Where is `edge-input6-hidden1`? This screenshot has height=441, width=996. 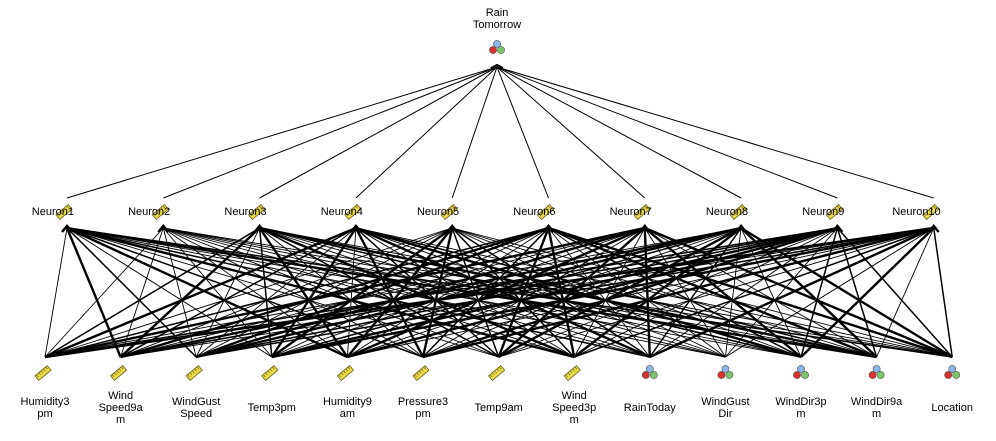
edge-input6-hidden1 is located at coordinates (245, 292).